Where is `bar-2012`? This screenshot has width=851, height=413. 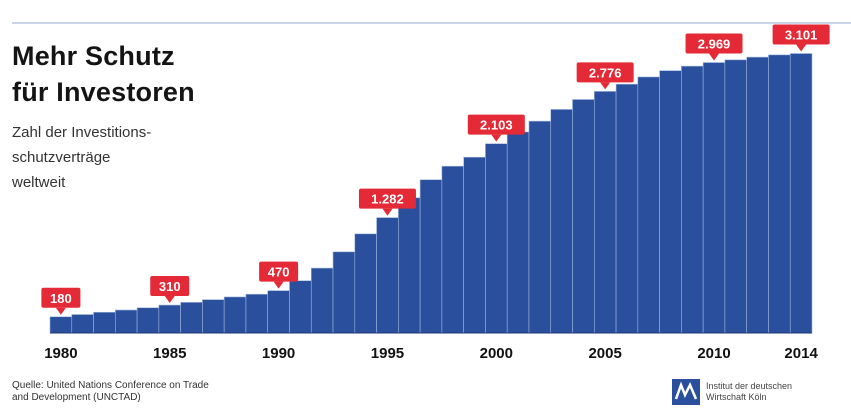 bar-2012 is located at coordinates (757, 195).